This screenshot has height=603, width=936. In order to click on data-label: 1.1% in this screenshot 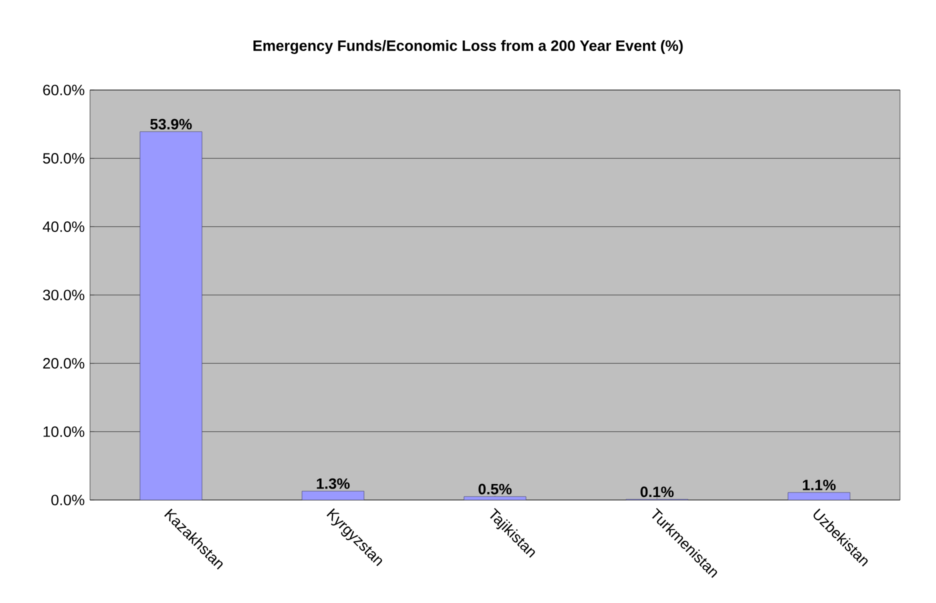, I will do `click(819, 485)`.